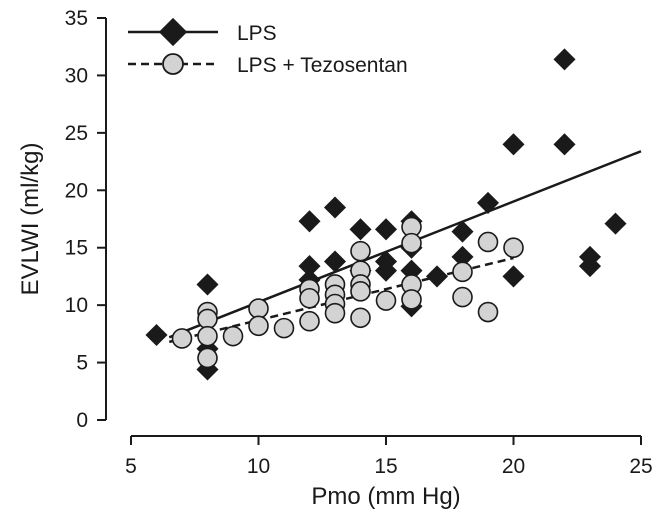 Image resolution: width=671 pixels, height=514 pixels. Describe the element at coordinates (258, 466) in the screenshot. I see `x-tick-label: 10` at that location.